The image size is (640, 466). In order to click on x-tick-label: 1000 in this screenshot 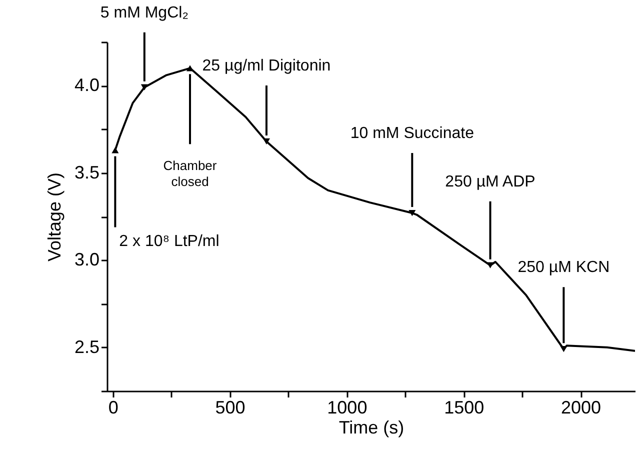, I will do `click(347, 408)`.